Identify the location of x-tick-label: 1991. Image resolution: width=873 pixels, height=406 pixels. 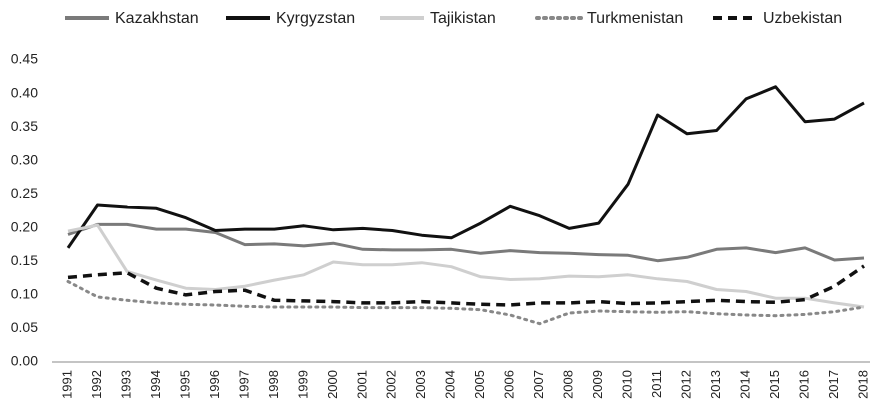
(66, 384).